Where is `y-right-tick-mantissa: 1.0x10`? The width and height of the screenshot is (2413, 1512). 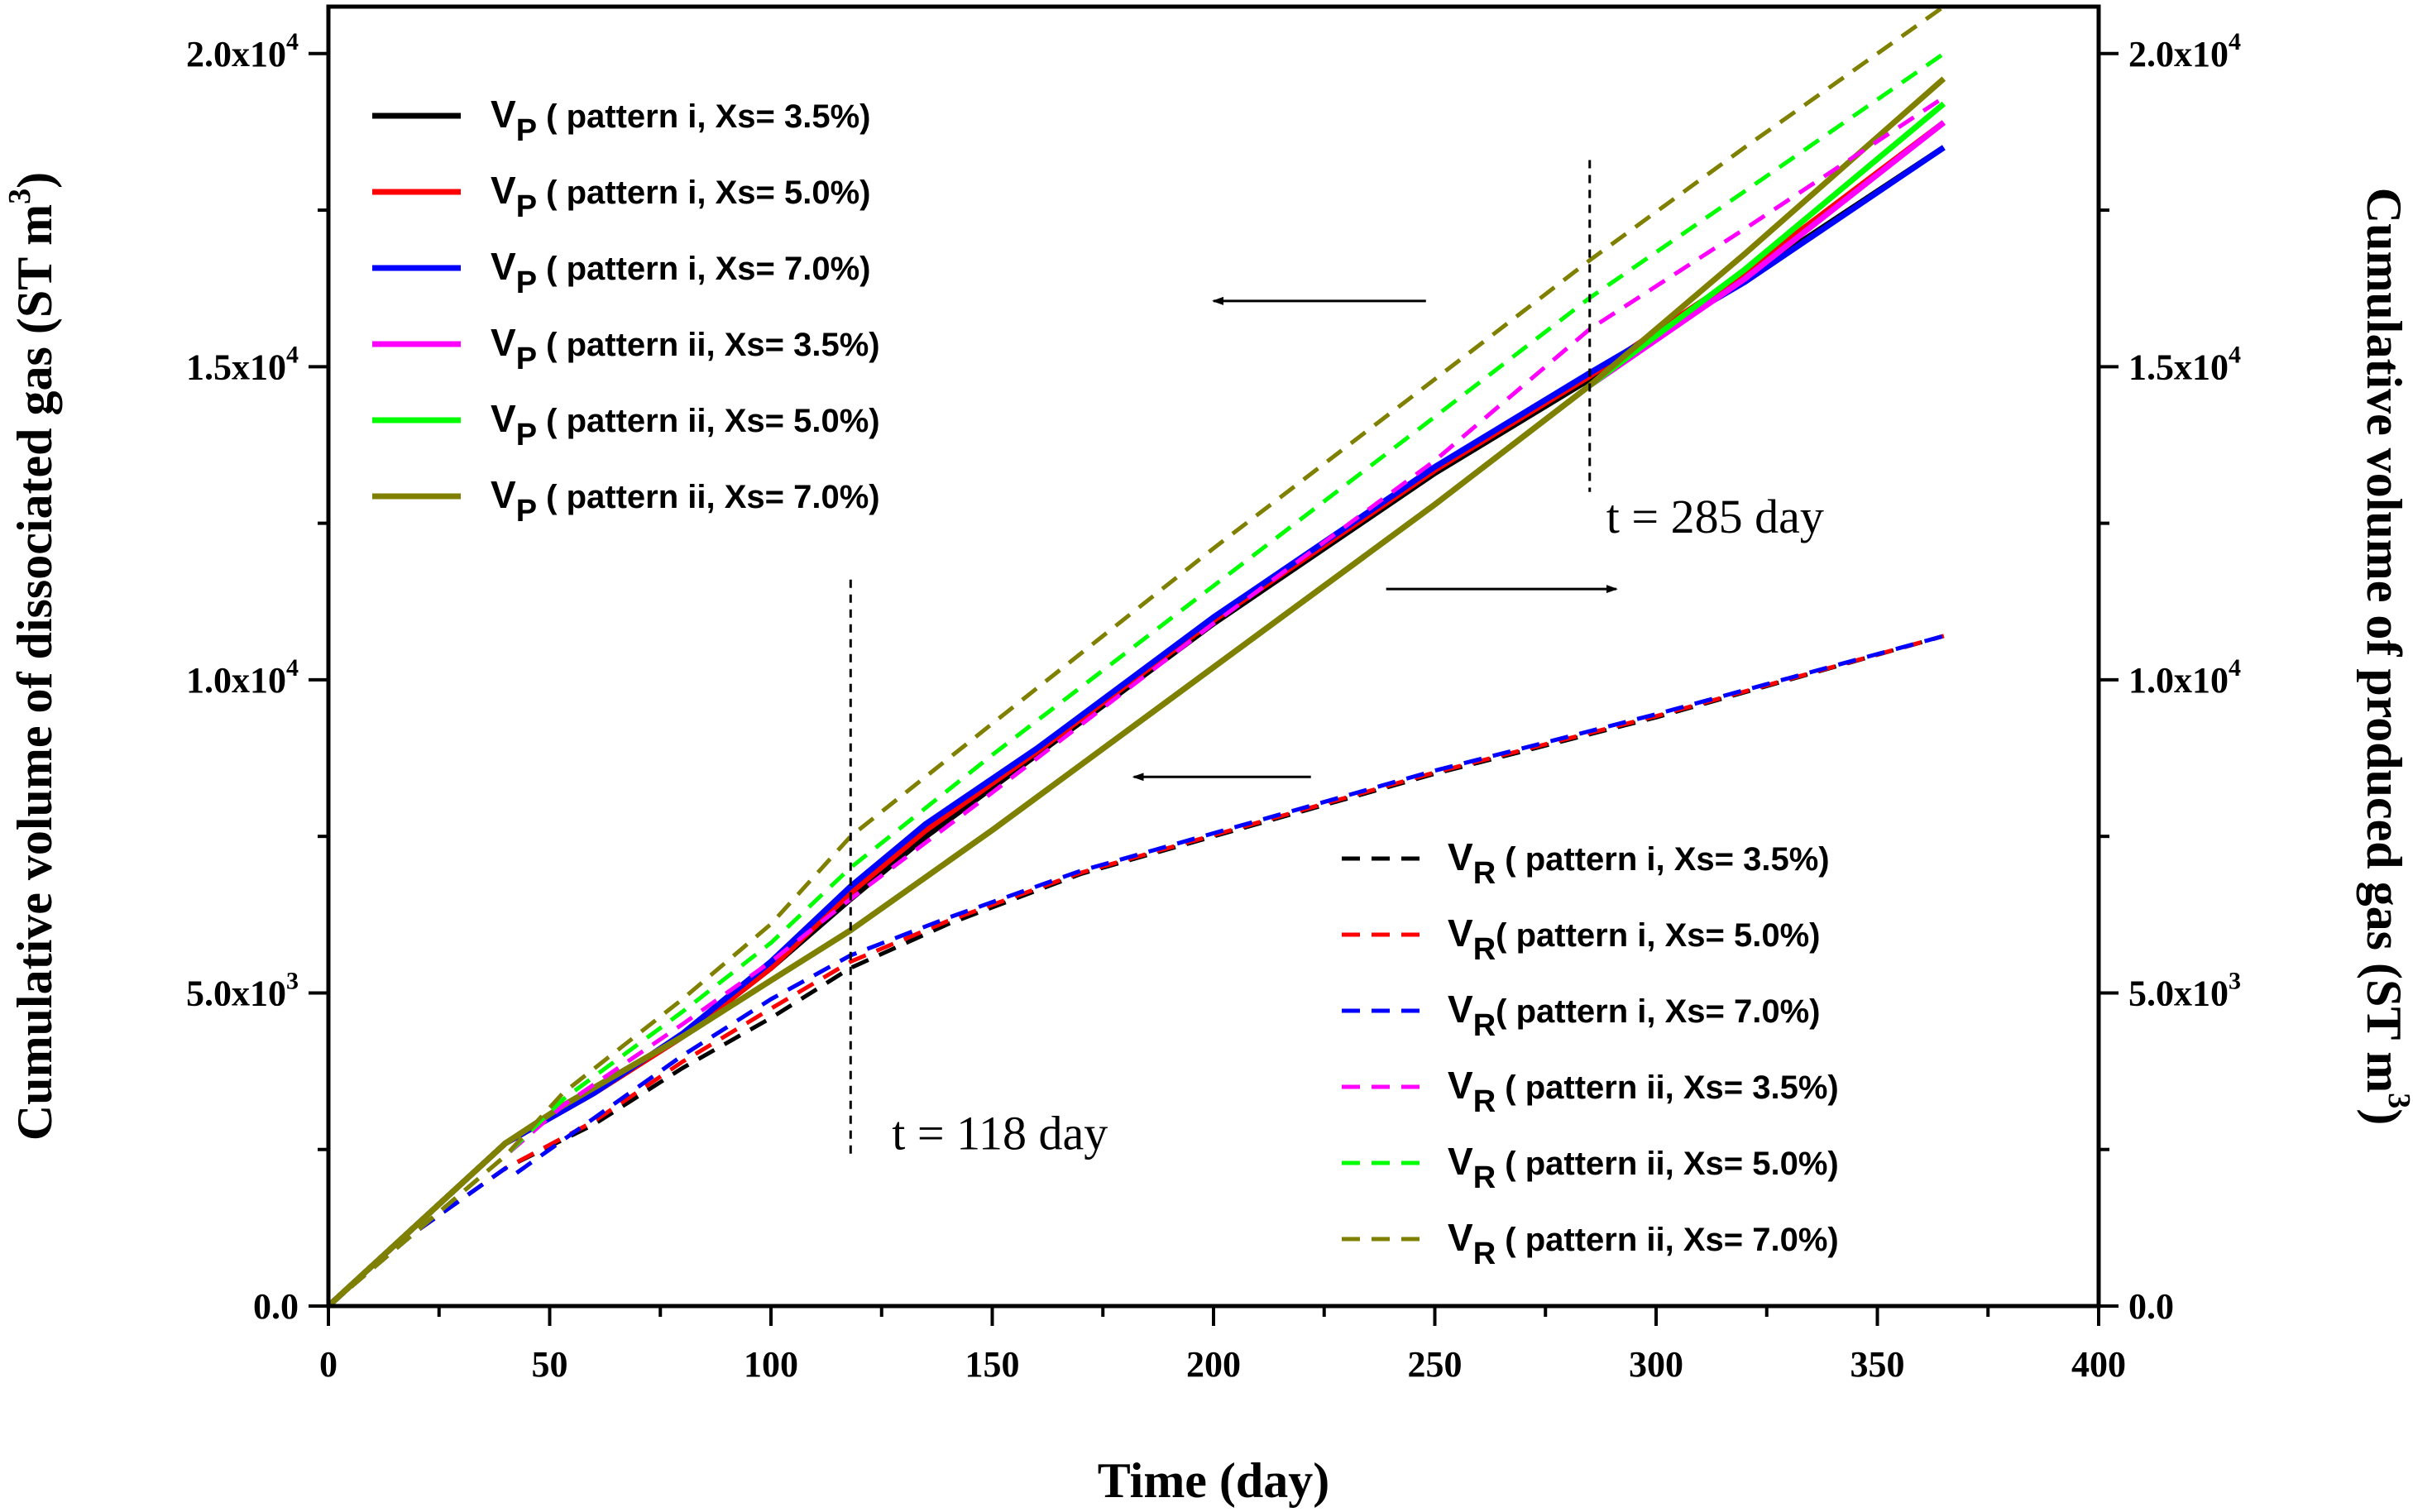
y-right-tick-mantissa: 1.0x10 is located at coordinates (2178, 680).